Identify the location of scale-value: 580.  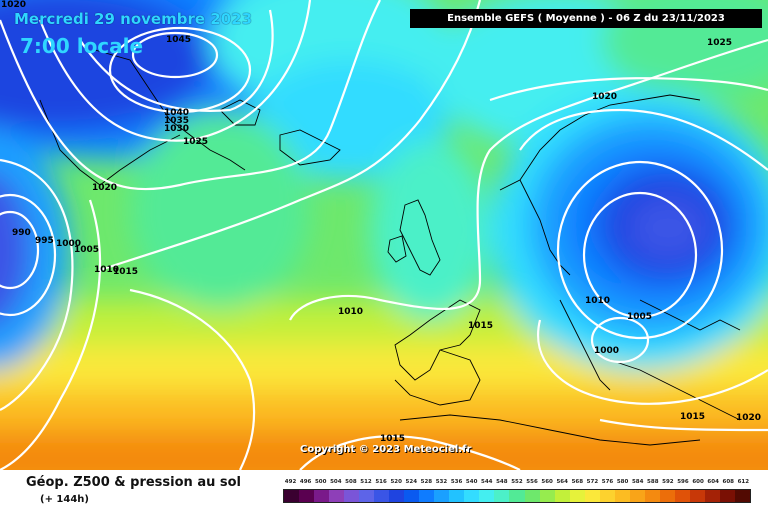
(622, 482).